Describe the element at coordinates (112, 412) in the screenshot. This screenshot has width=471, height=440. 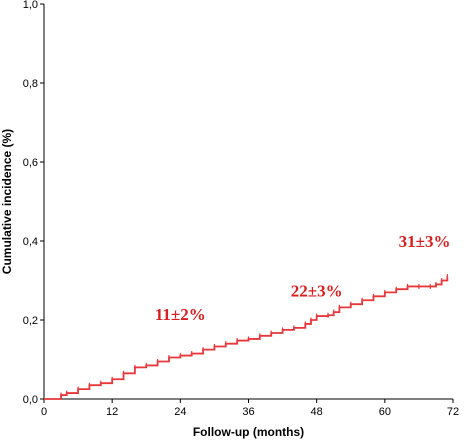
I see `x-tick-label: 12` at that location.